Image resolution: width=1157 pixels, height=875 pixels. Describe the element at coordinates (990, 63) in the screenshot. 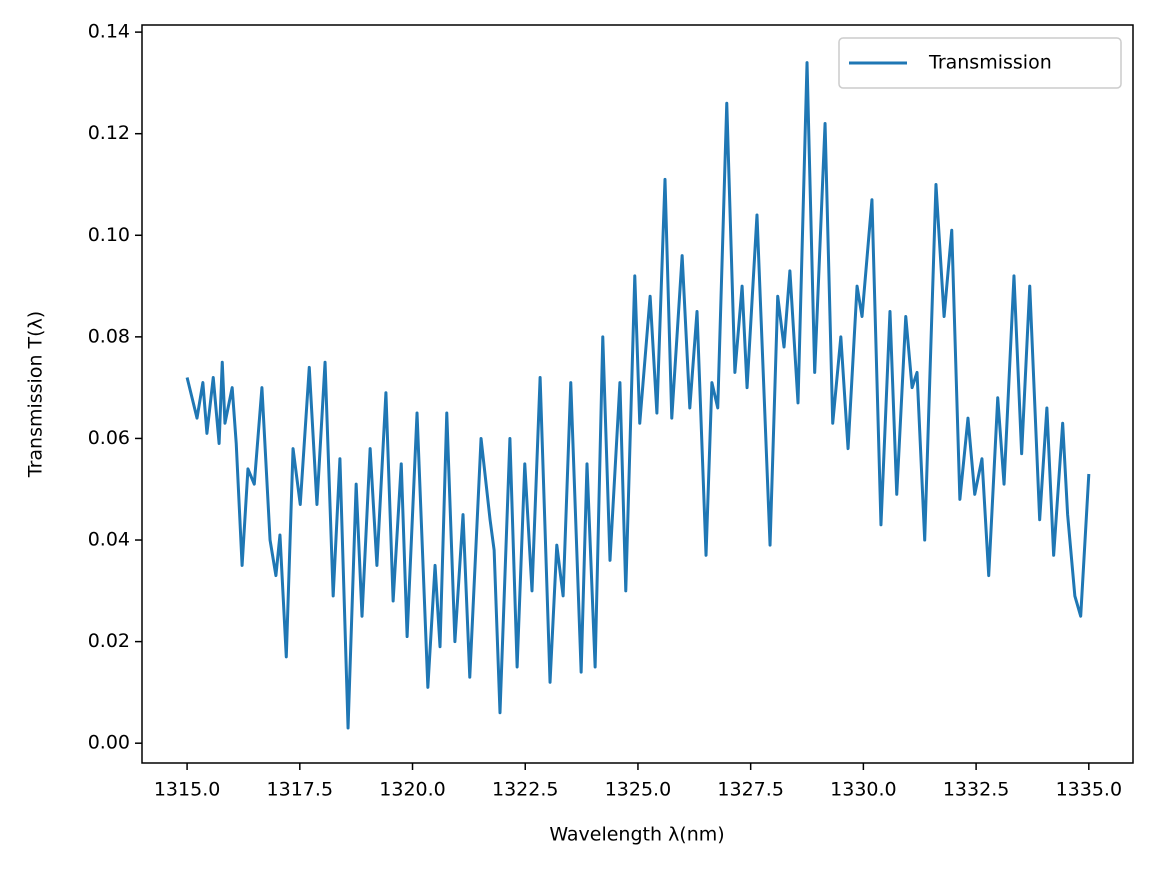

I see `legend-label: Transmission` at that location.